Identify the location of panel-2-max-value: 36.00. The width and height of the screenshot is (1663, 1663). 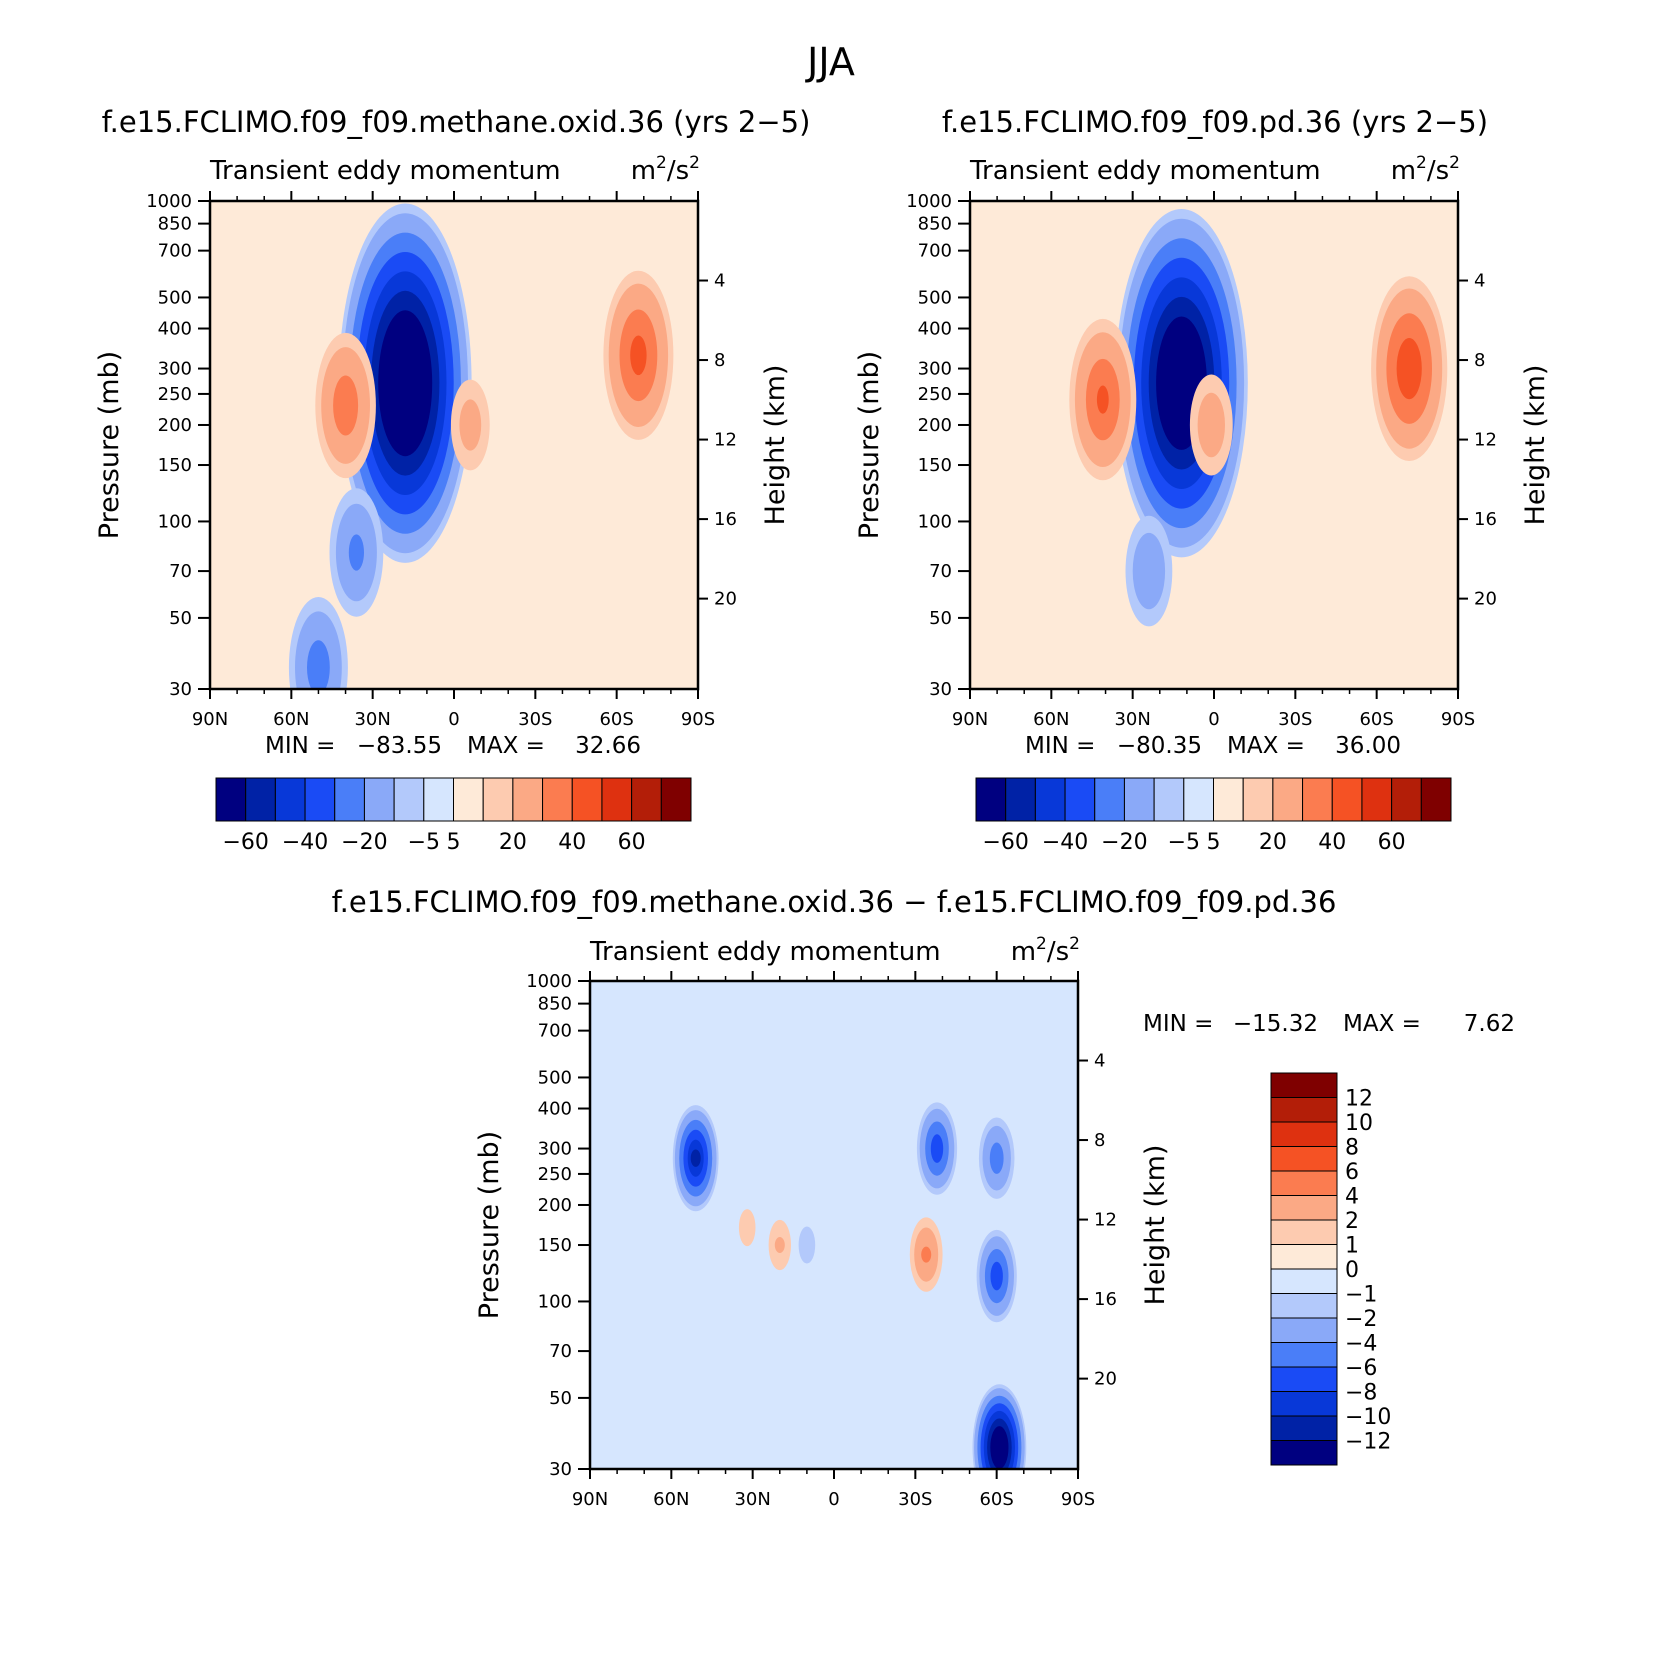
(1368, 746).